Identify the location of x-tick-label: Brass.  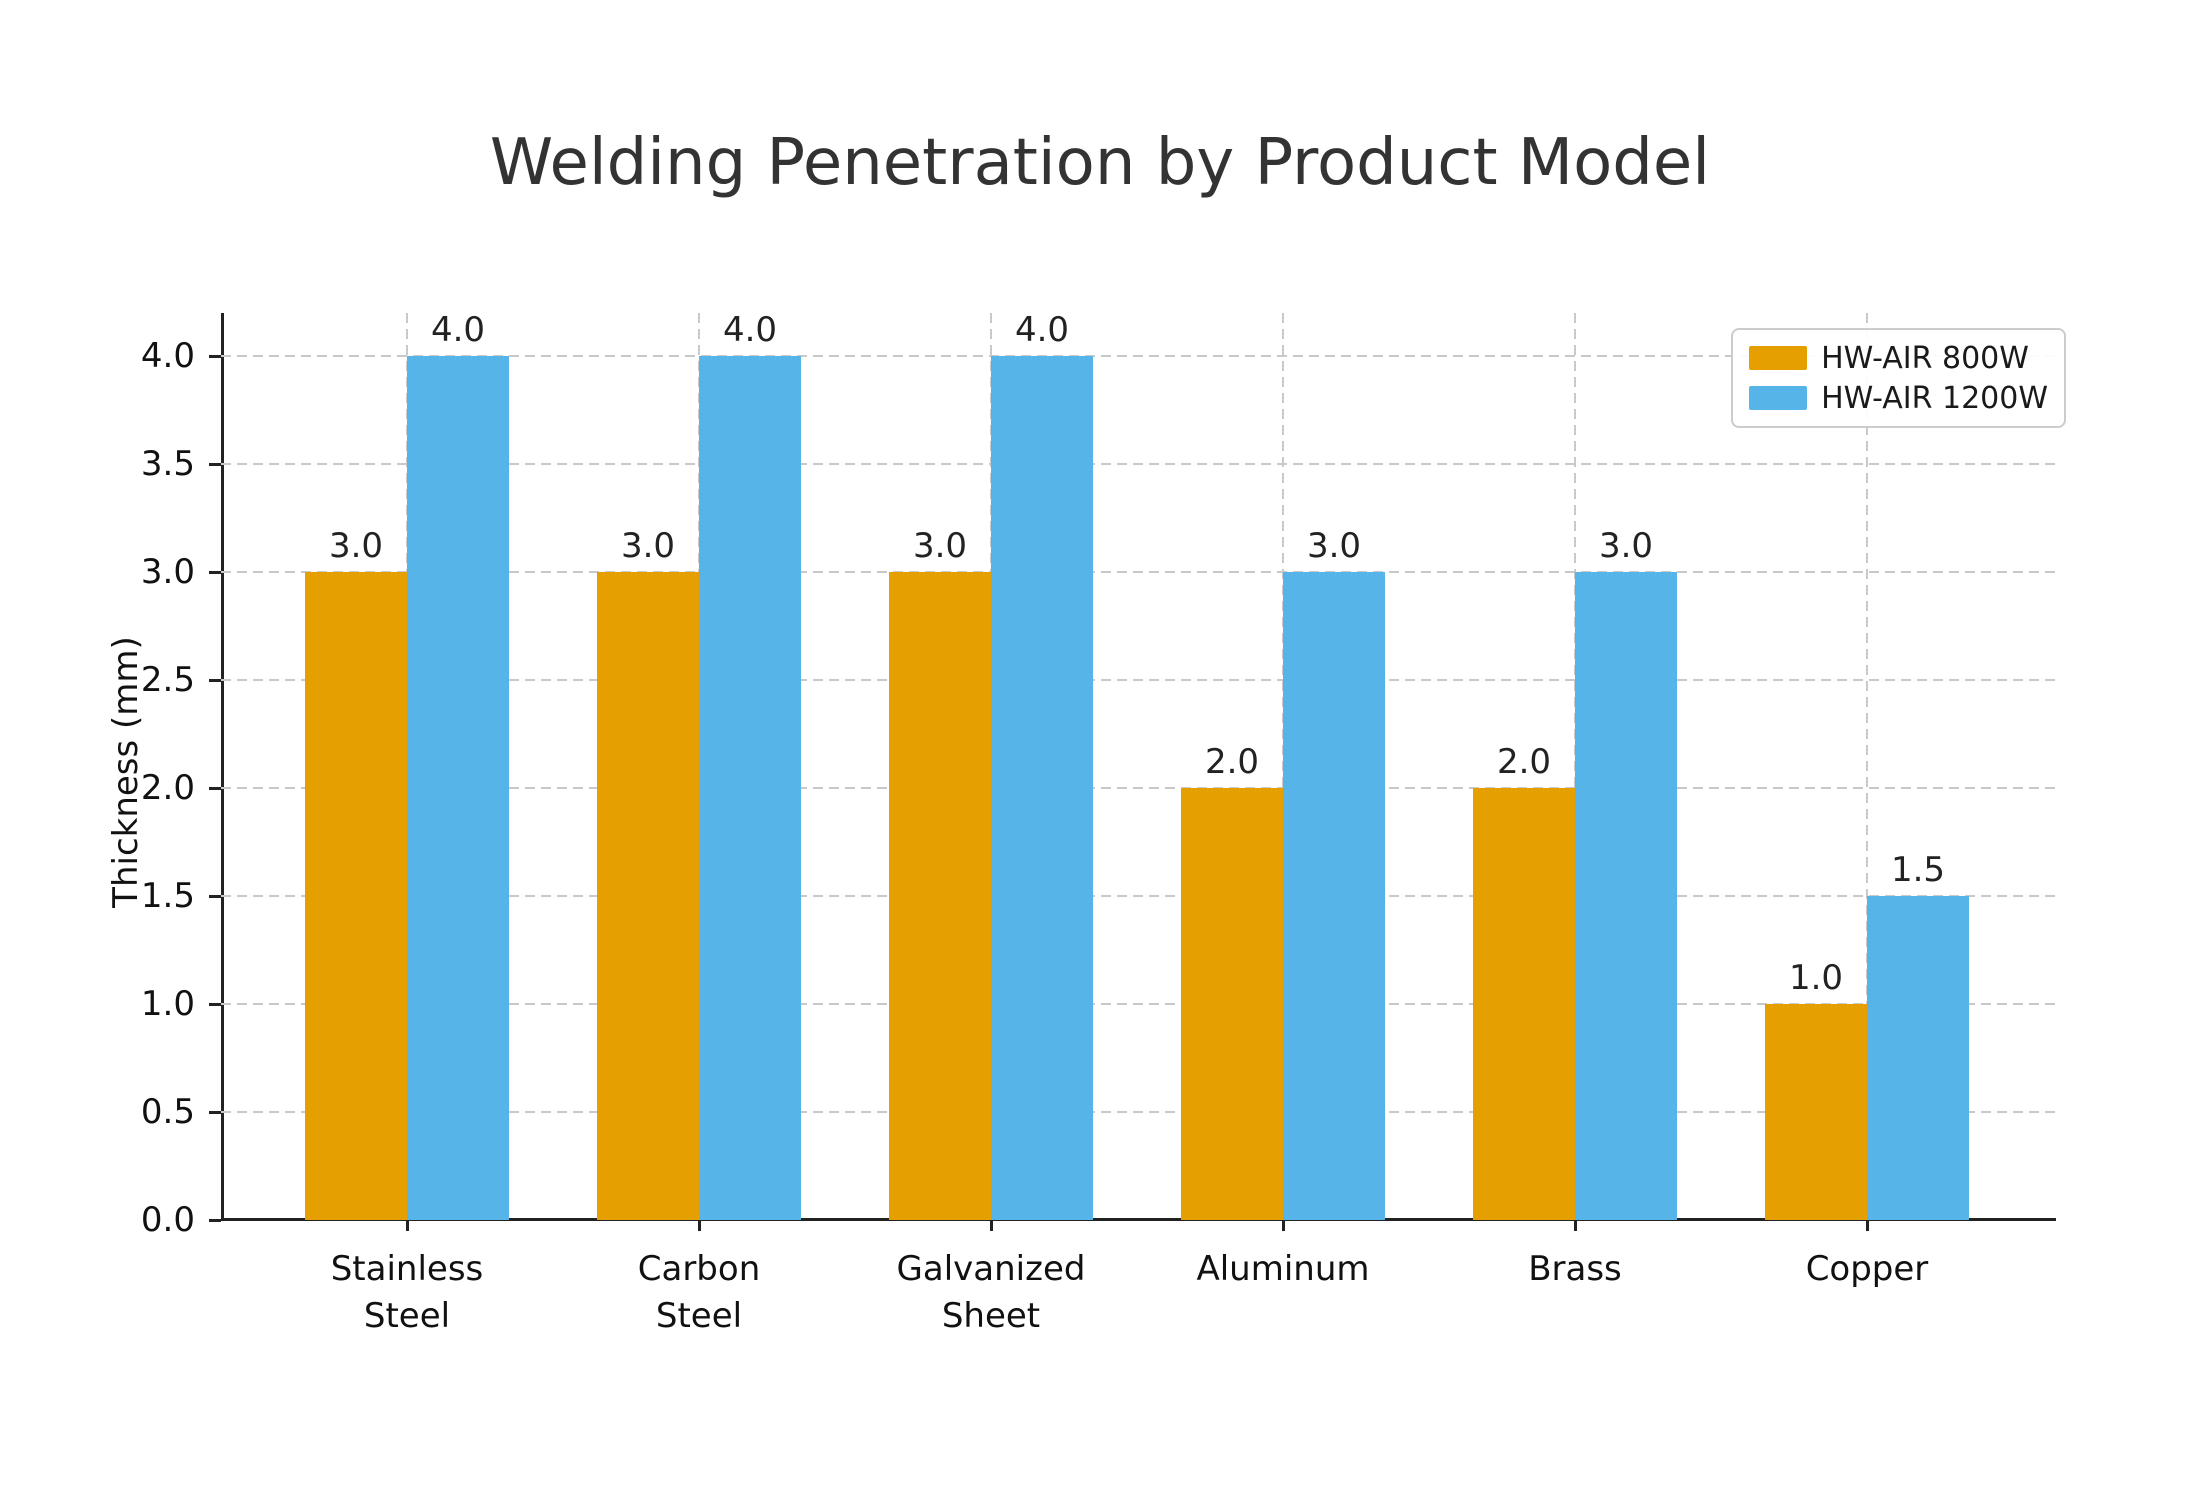
(1575, 1269).